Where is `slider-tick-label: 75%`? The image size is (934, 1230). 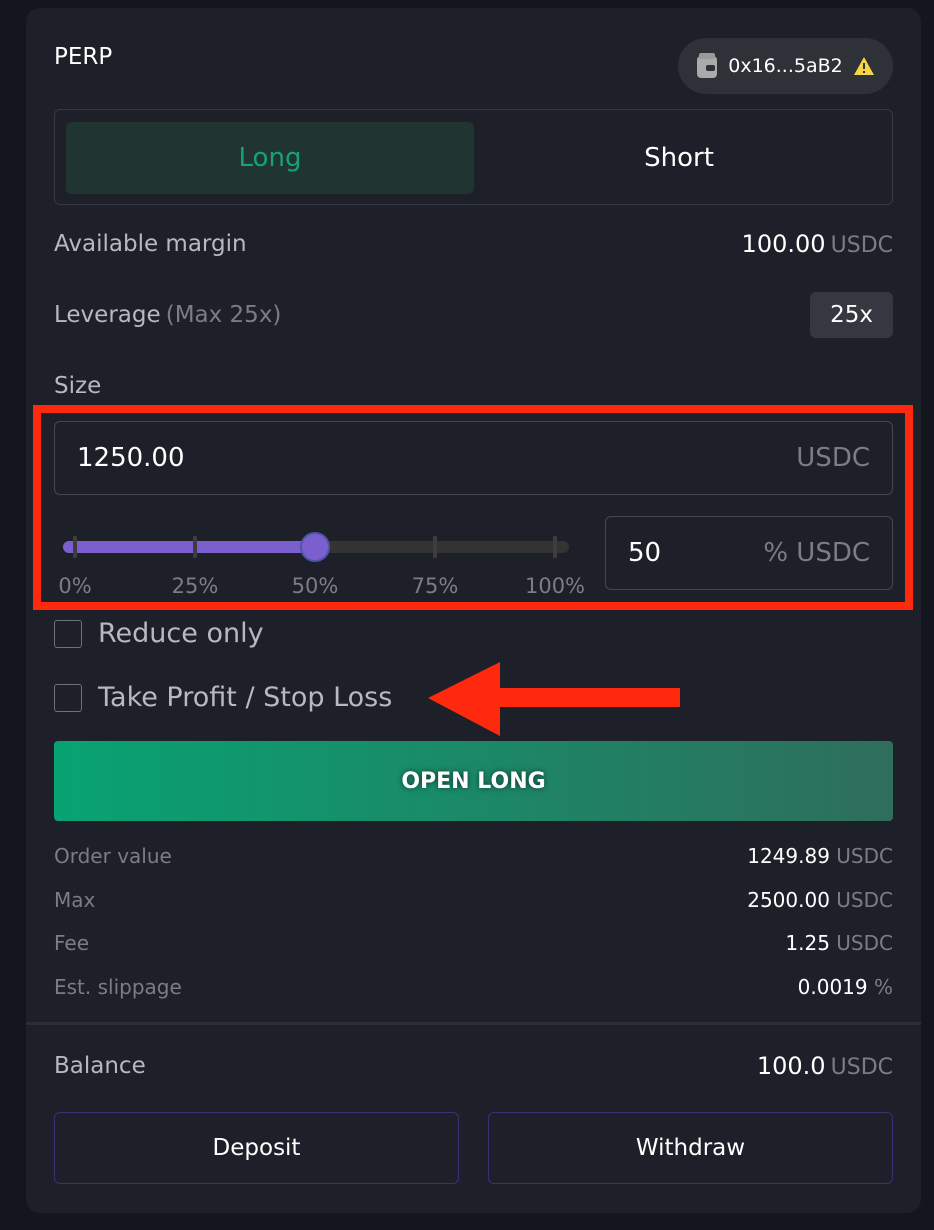 slider-tick-label: 75% is located at coordinates (435, 586).